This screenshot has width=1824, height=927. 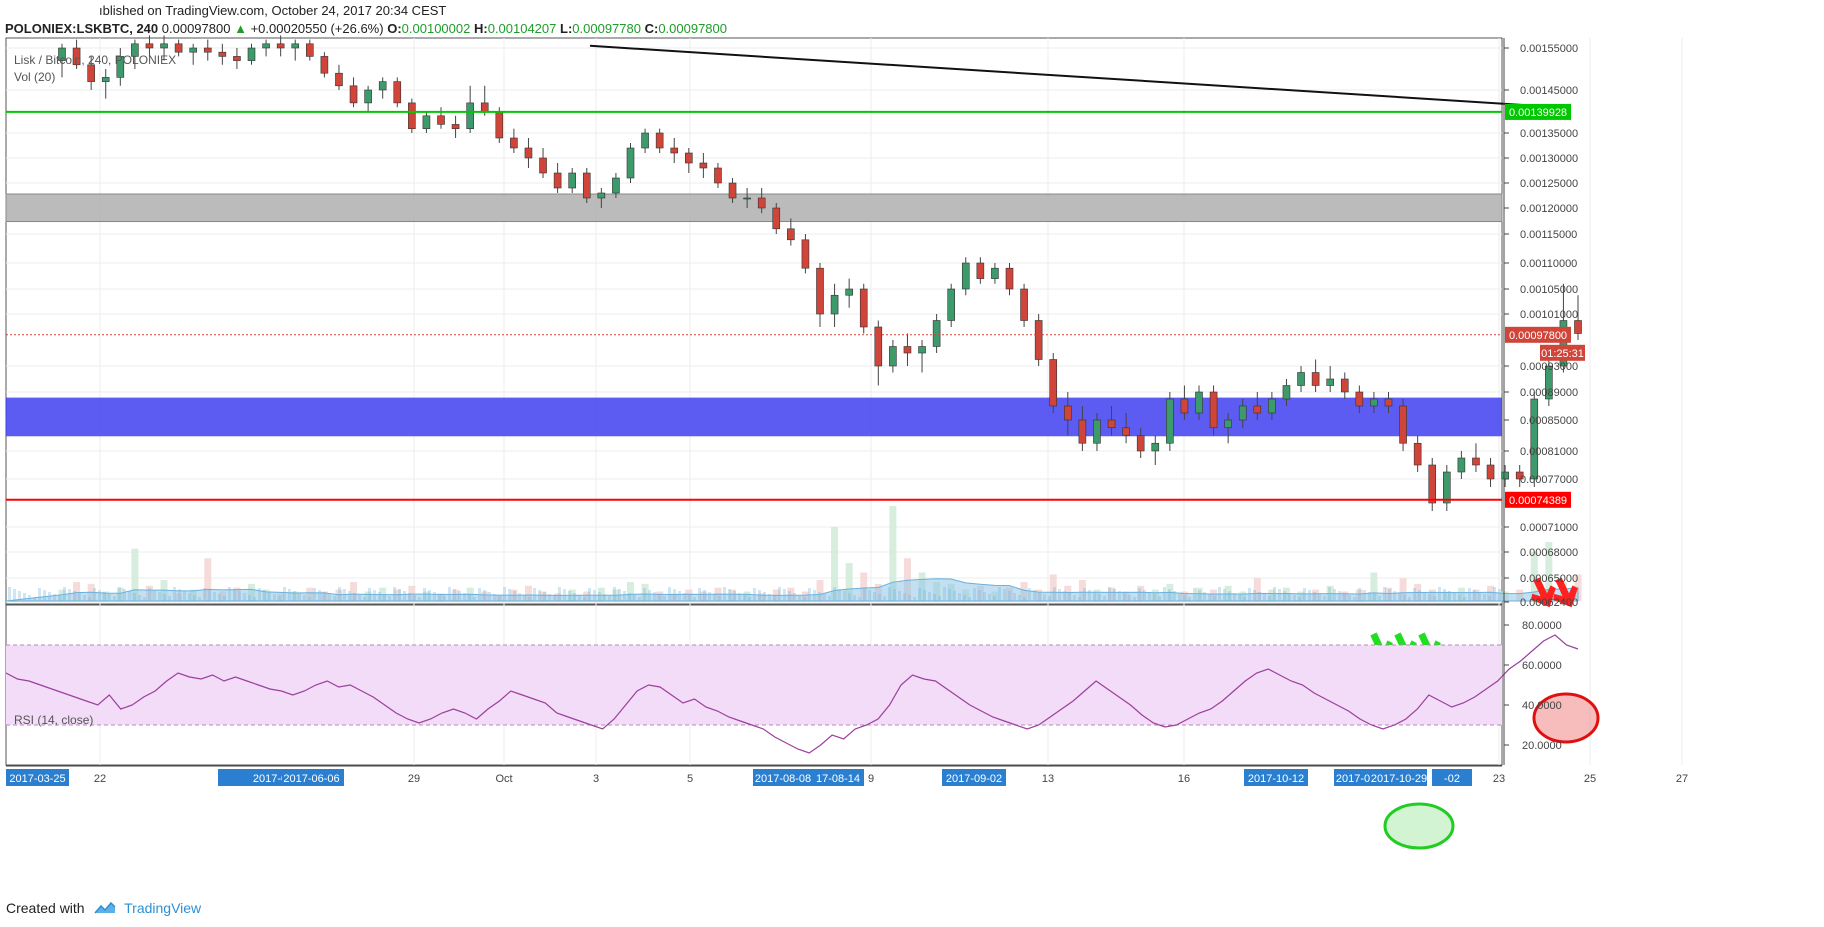 I want to click on tradingview-link: TradingView, so click(x=163, y=908).